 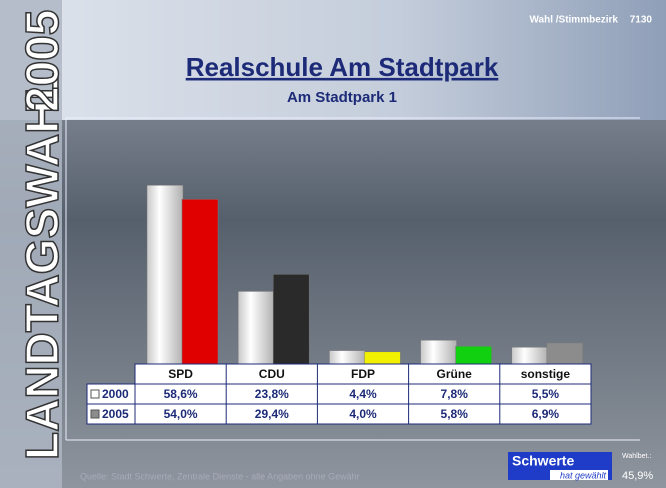 I want to click on legend-label: 2000, so click(x=115, y=394).